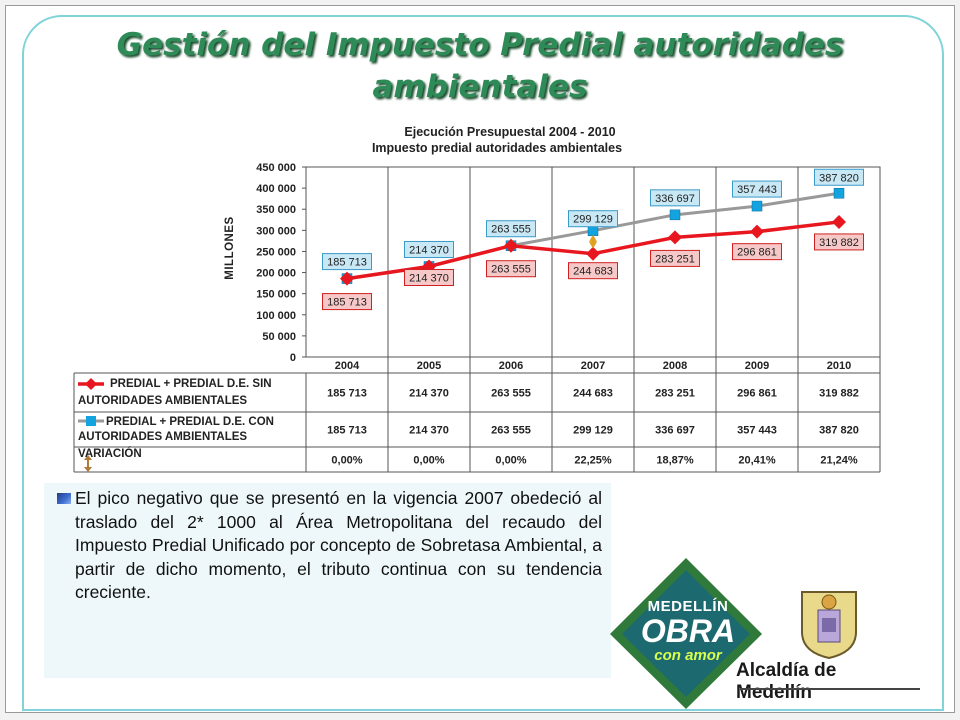 Image resolution: width=960 pixels, height=720 pixels. Describe the element at coordinates (497, 148) in the screenshot. I see `chart-subtitle: Impuesto predial autoridades ambientales` at that location.